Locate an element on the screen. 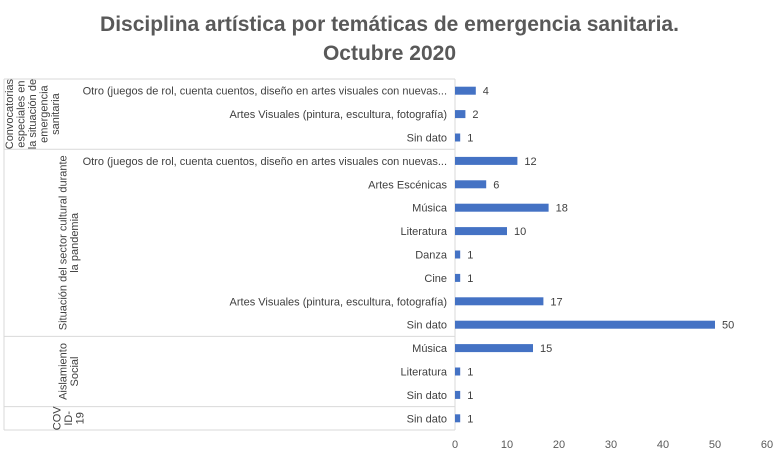 The height and width of the screenshot is (457, 779). category-label: Artes Escénicas is located at coordinates (407, 185).